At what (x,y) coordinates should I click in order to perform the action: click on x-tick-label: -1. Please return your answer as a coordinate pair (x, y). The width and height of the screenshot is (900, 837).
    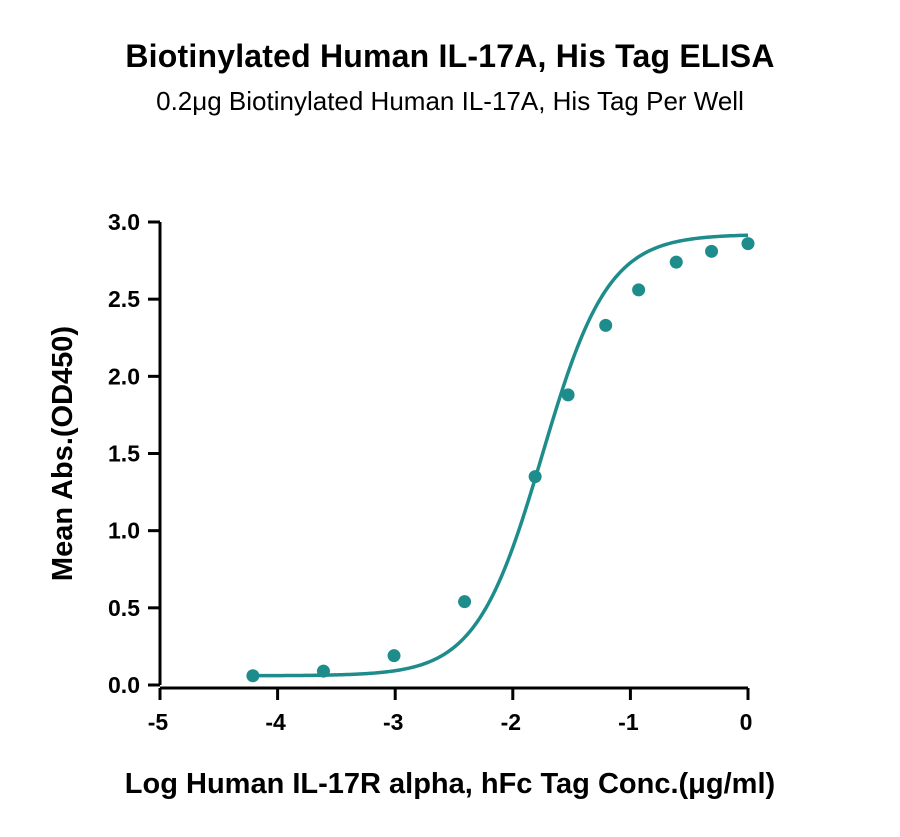
    Looking at the image, I should click on (628, 722).